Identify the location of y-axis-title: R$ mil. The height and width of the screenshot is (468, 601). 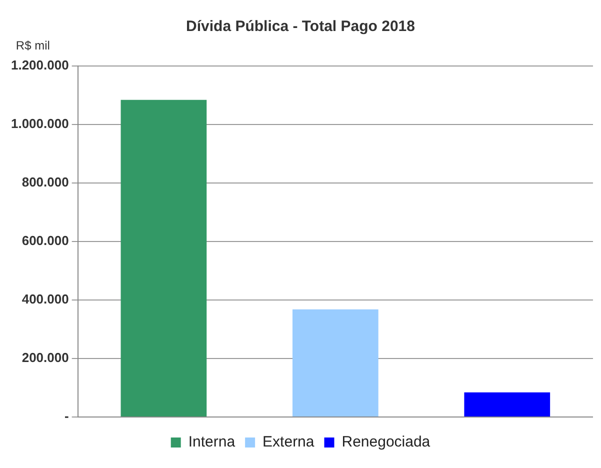
(33, 45).